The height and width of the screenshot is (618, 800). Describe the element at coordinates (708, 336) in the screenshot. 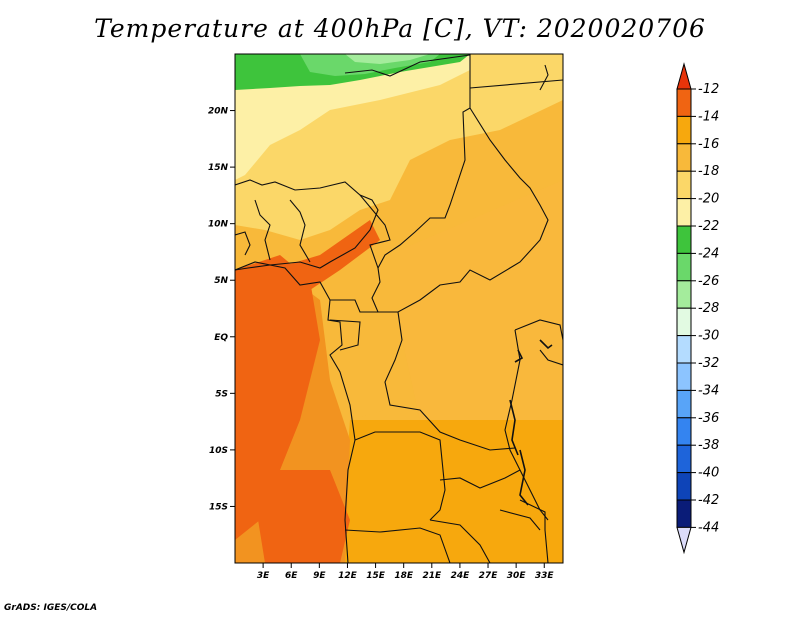

I see `colorbar-label: -30` at that location.